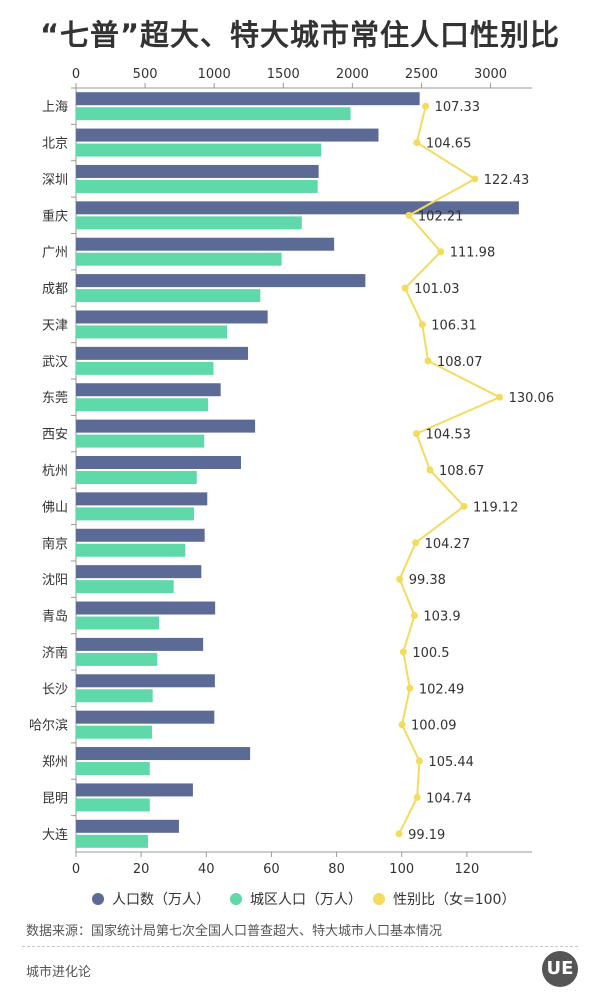 This screenshot has width=600, height=1000. I want to click on category-label: 昆明, so click(55, 798).